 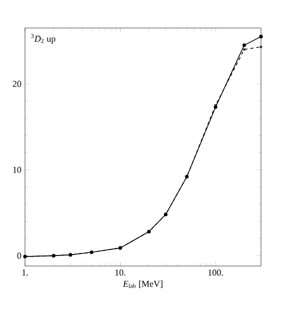 I want to click on annotation: $^{3}$D$_{2}$ up, so click(x=43, y=39).